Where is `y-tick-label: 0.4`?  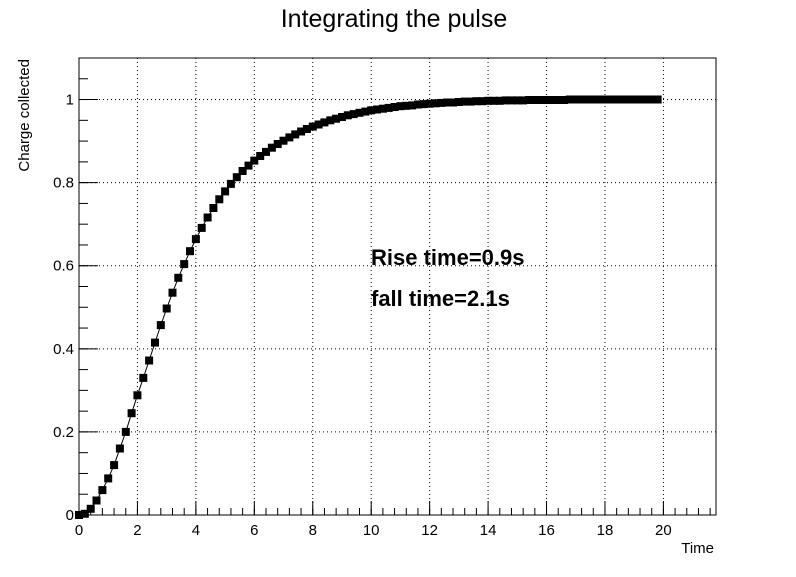 y-tick-label: 0.4 is located at coordinates (63, 349).